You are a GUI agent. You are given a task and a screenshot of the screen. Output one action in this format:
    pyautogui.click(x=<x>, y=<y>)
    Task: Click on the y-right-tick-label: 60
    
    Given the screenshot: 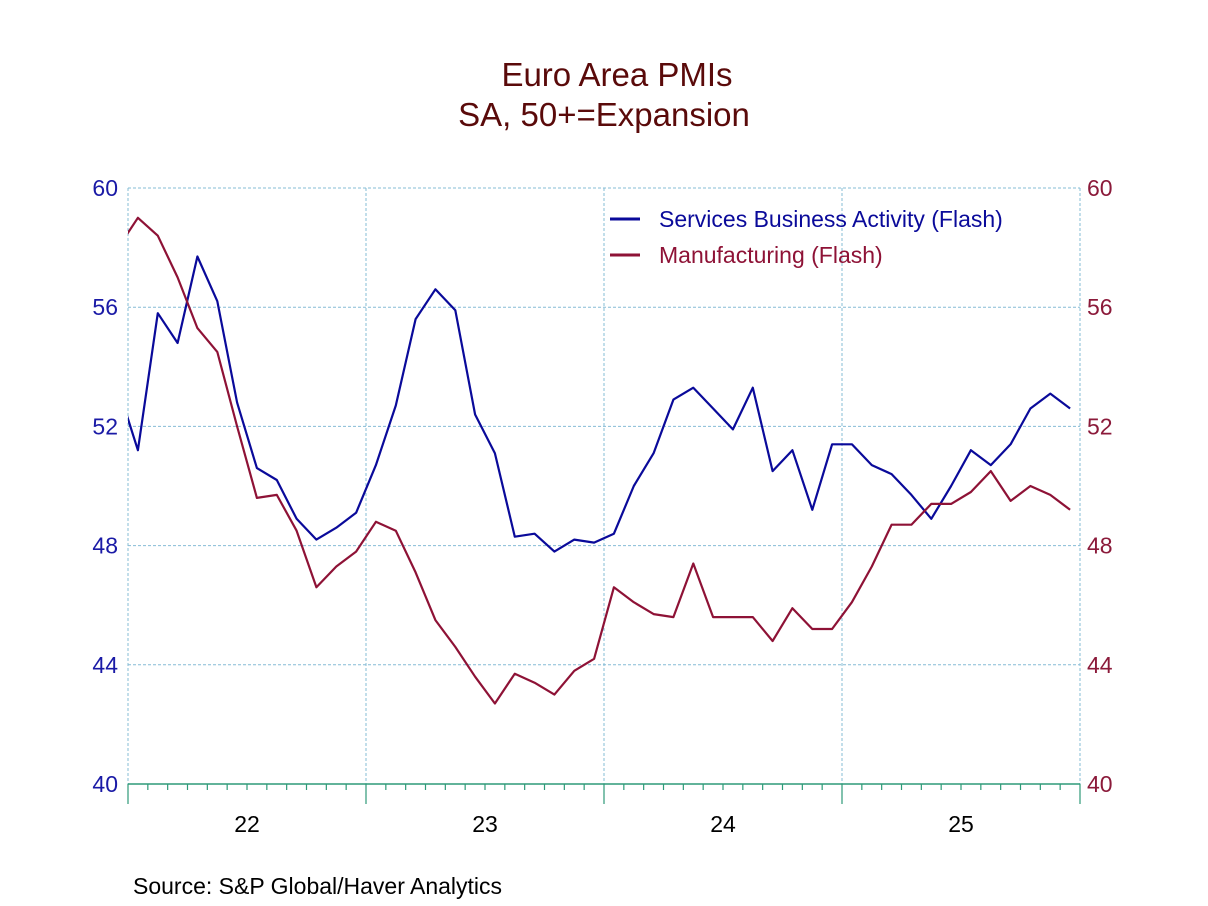 What is the action you would take?
    pyautogui.click(x=1100, y=188)
    